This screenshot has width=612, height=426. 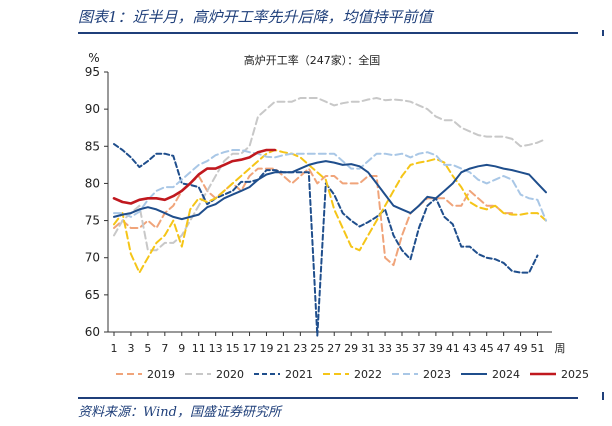 What do you see at coordinates (181, 348) in the screenshot?
I see `x-tick-label: 9` at bounding box center [181, 348].